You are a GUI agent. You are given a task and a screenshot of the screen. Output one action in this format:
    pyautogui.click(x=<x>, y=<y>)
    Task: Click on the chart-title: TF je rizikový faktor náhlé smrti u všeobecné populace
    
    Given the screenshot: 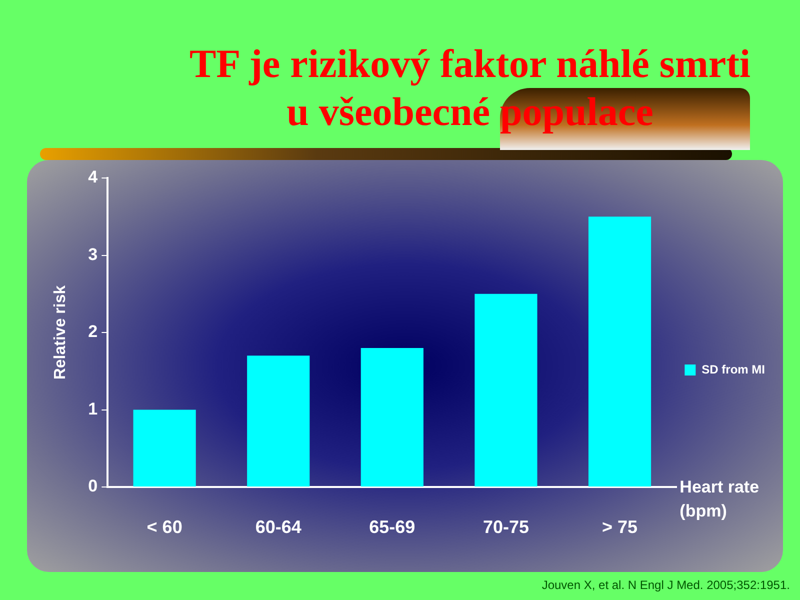 What is the action you would take?
    pyautogui.click(x=470, y=88)
    